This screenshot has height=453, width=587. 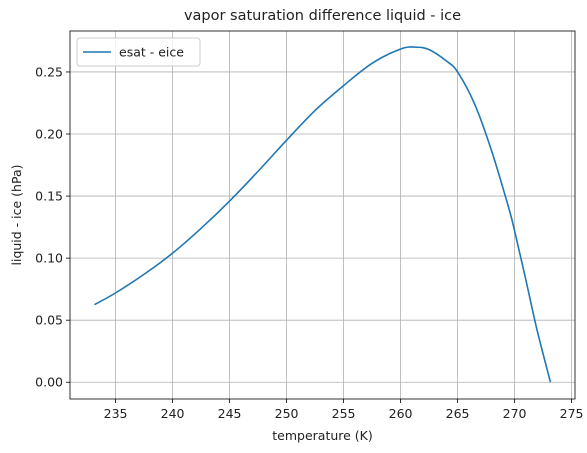 What do you see at coordinates (515, 413) in the screenshot?
I see `x-tick-label: 270` at bounding box center [515, 413].